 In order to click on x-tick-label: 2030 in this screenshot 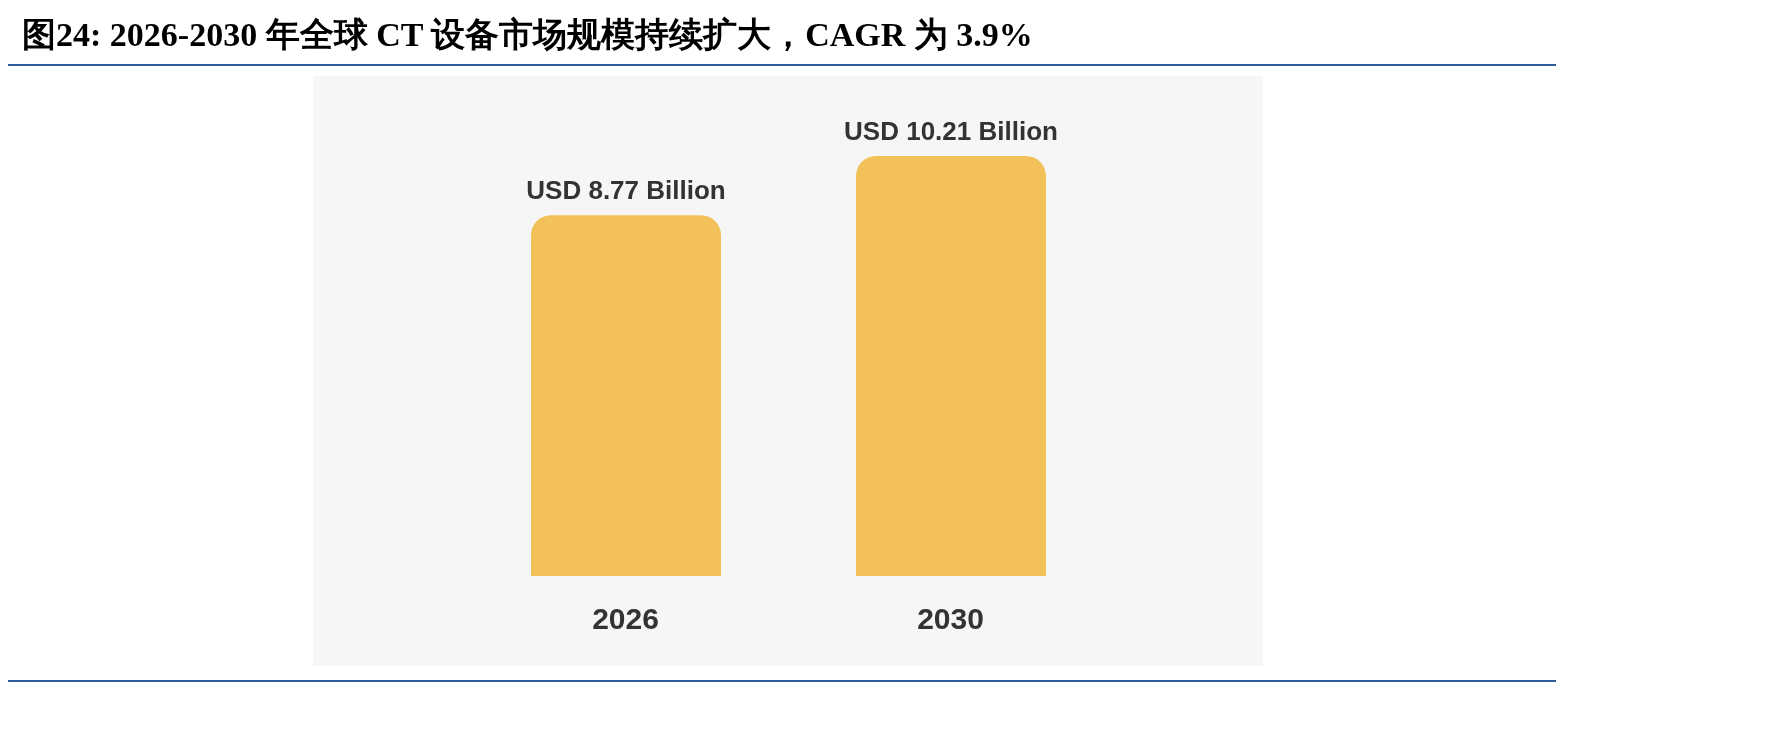, I will do `click(950, 619)`.